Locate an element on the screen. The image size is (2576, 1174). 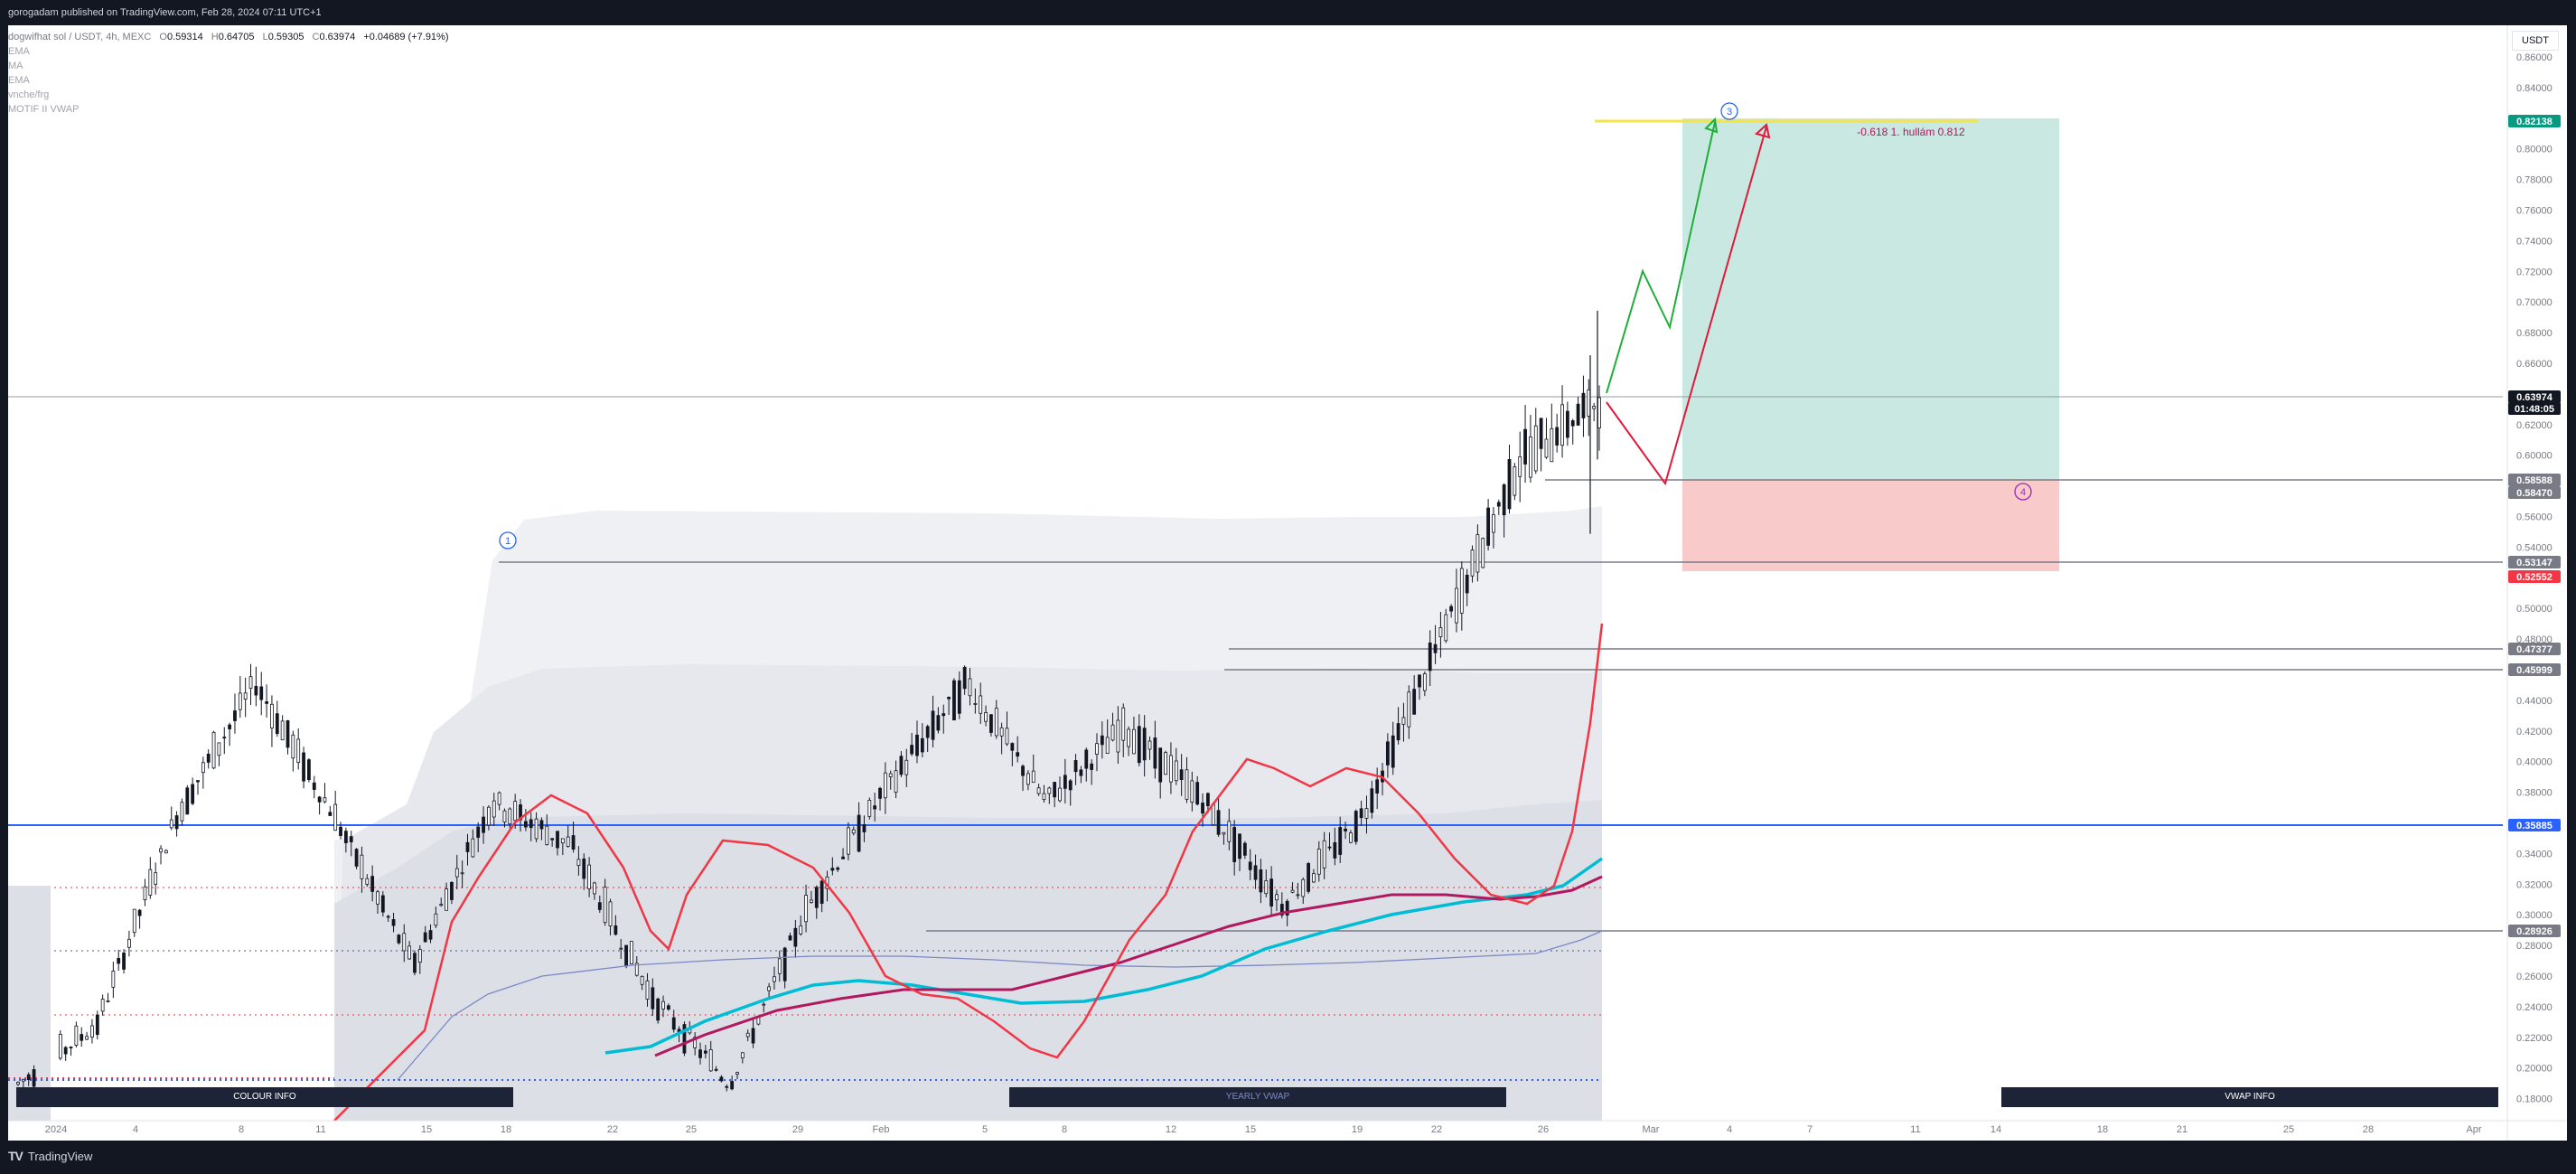
wave-3-circle is located at coordinates (1729, 111).